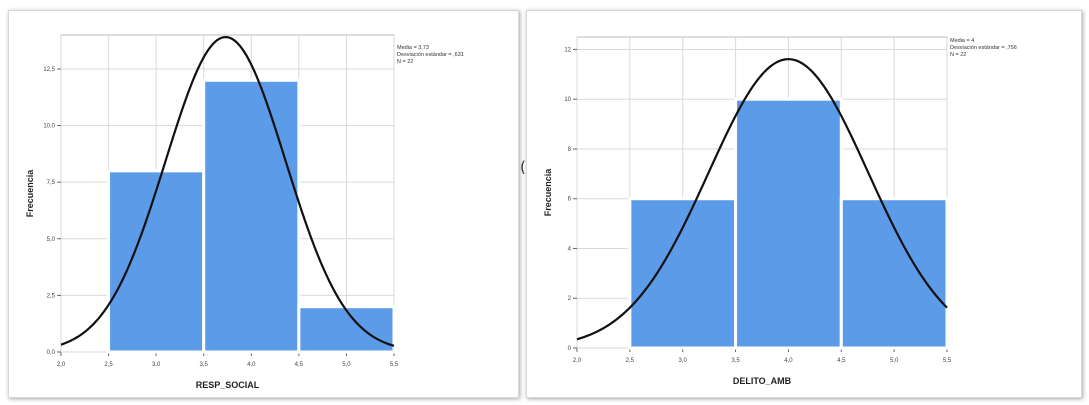 This screenshot has width=1089, height=405. What do you see at coordinates (49, 127) in the screenshot?
I see `y-tick-label: 10,0` at bounding box center [49, 127].